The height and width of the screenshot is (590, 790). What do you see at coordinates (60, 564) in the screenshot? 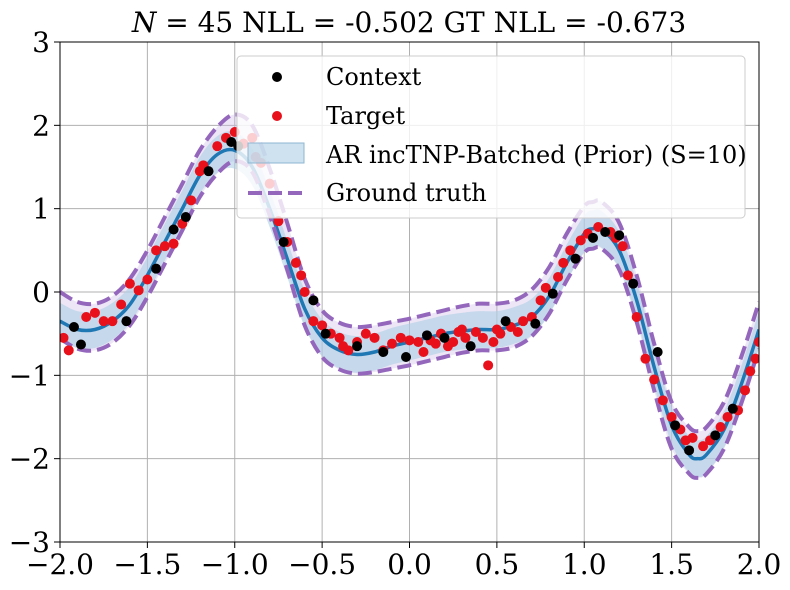
I see `x-tick-label: −2.0` at bounding box center [60, 564].